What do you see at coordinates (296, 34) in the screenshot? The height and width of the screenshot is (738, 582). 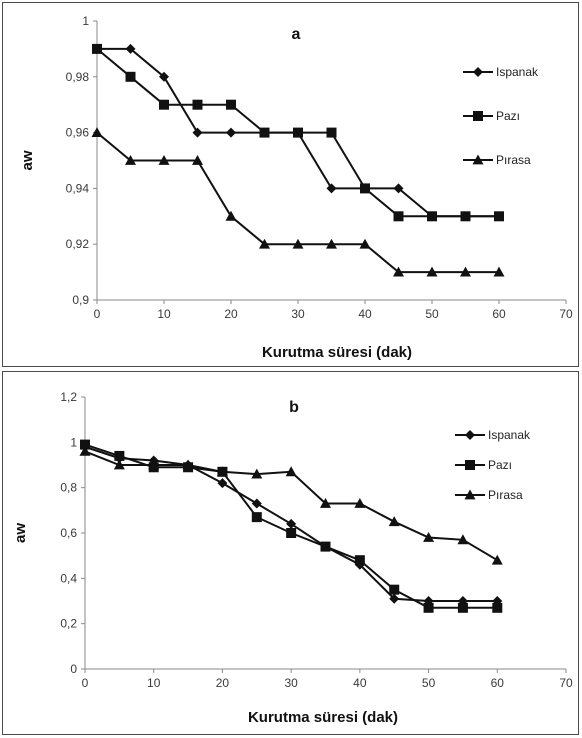 I see `panel-label: a` at bounding box center [296, 34].